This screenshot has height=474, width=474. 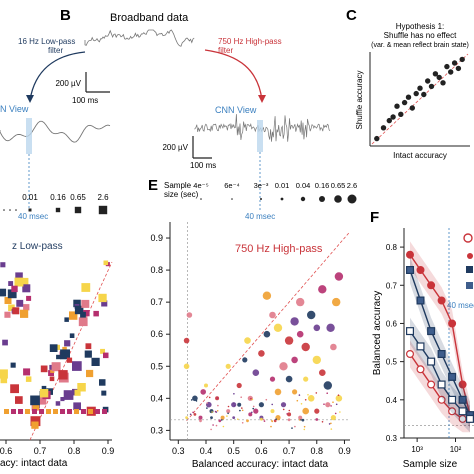 What do you see at coordinates (30, 99) in the screenshot?
I see `arrow-lowpass-head` at bounding box center [30, 99].